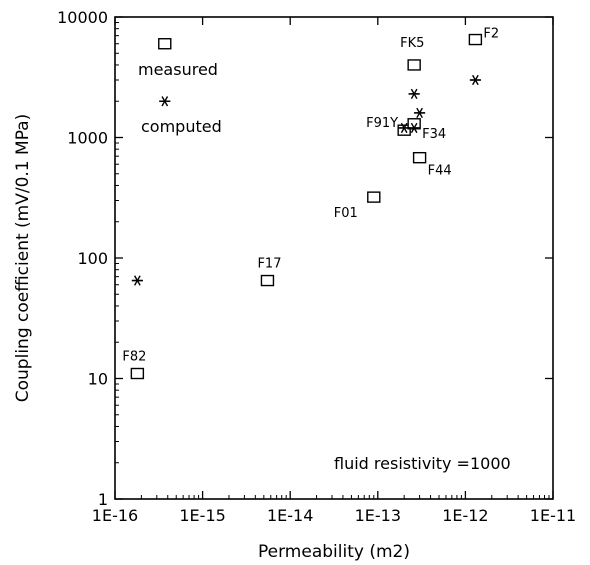 This screenshot has width=590, height=565. What do you see at coordinates (412, 43) in the screenshot?
I see `point-label-fk5: FK5` at bounding box center [412, 43].